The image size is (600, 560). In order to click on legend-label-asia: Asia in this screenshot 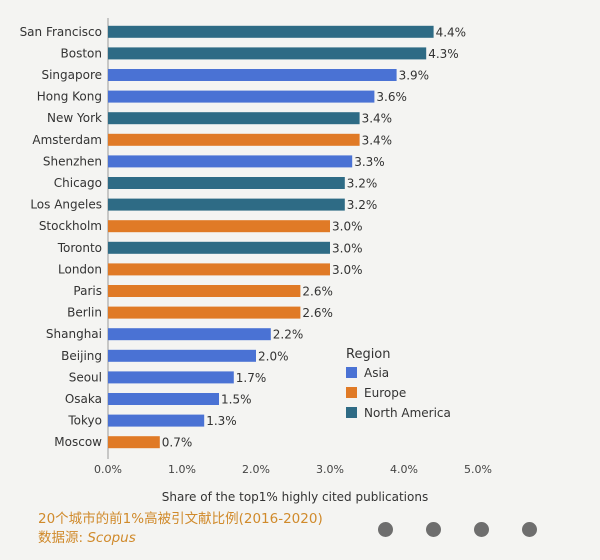, I will do `click(376, 373)`.